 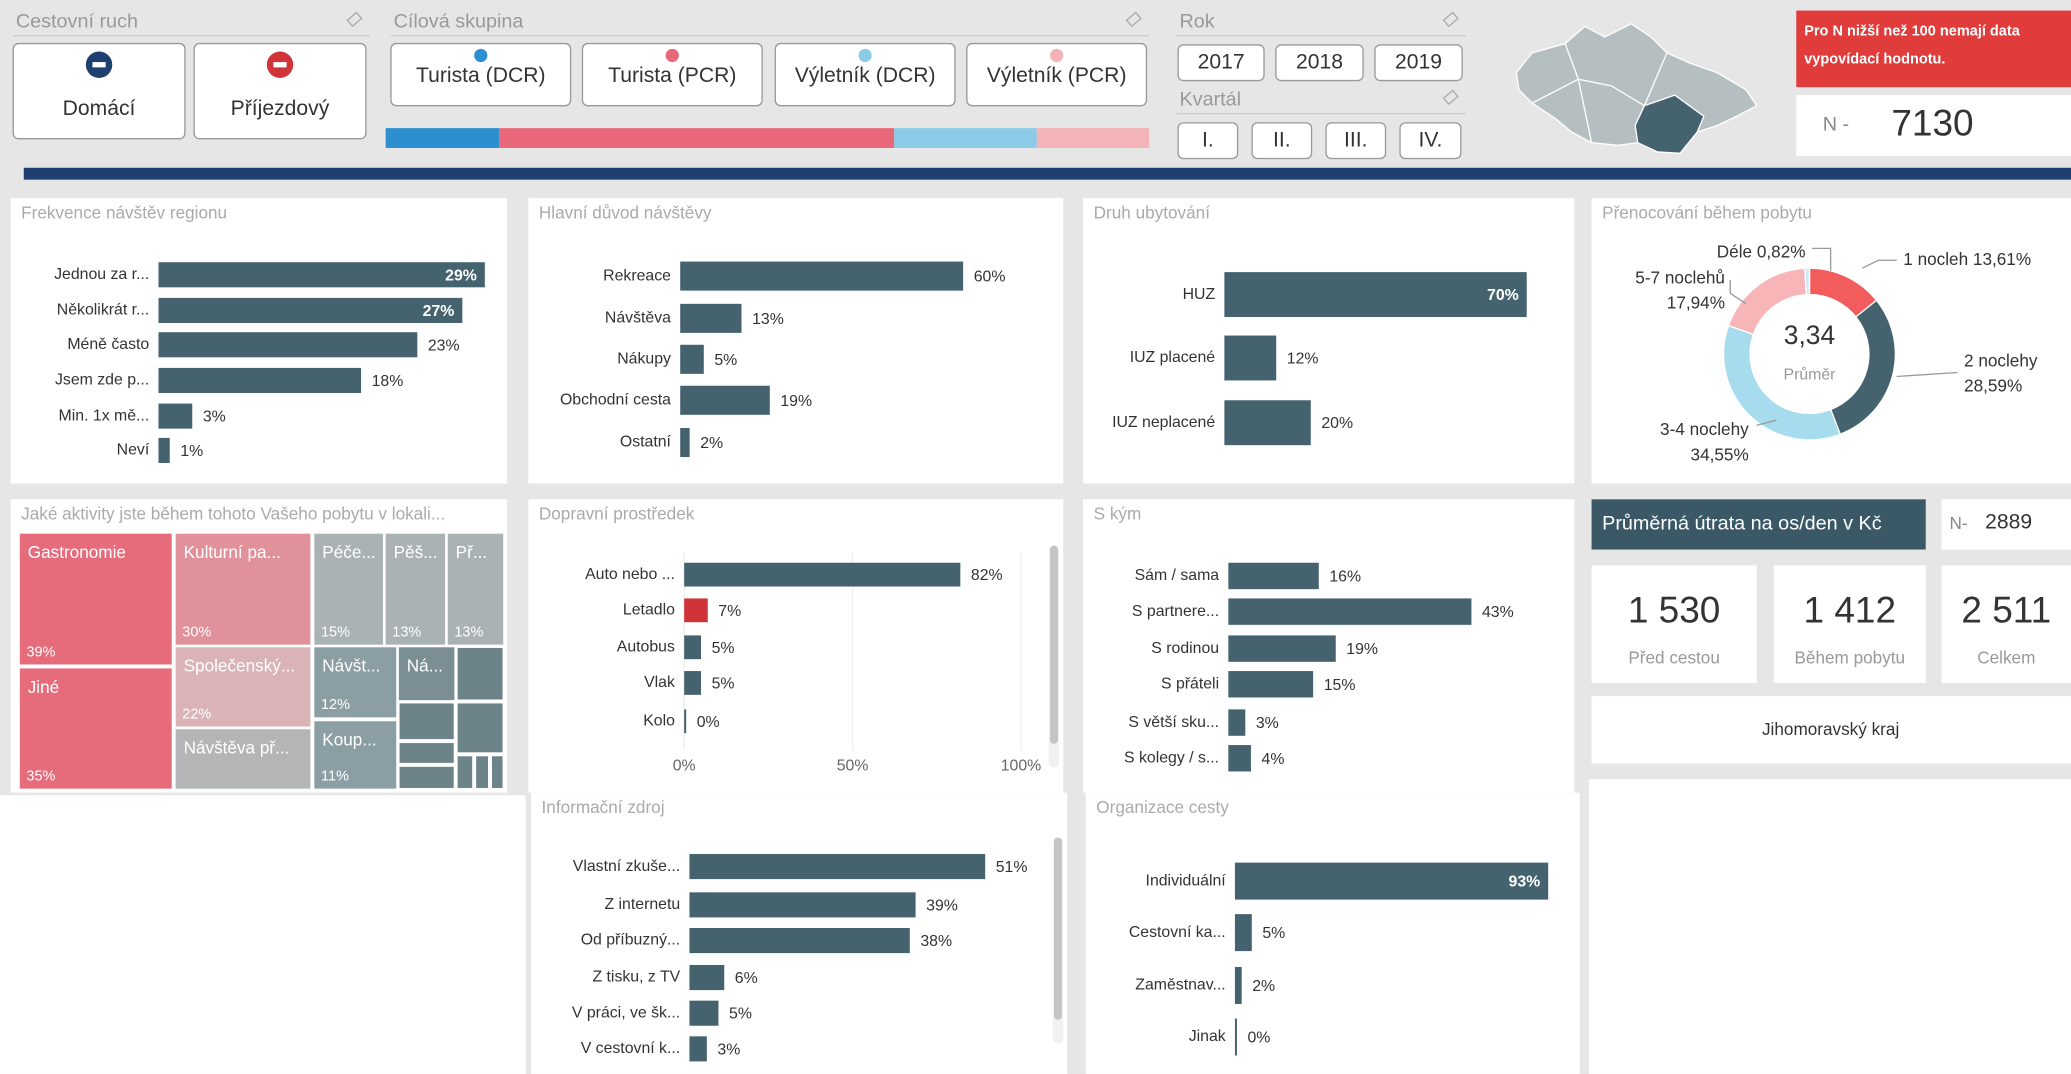 What do you see at coordinates (2006, 658) in the screenshot?
I see `kpi-label: Celkem` at bounding box center [2006, 658].